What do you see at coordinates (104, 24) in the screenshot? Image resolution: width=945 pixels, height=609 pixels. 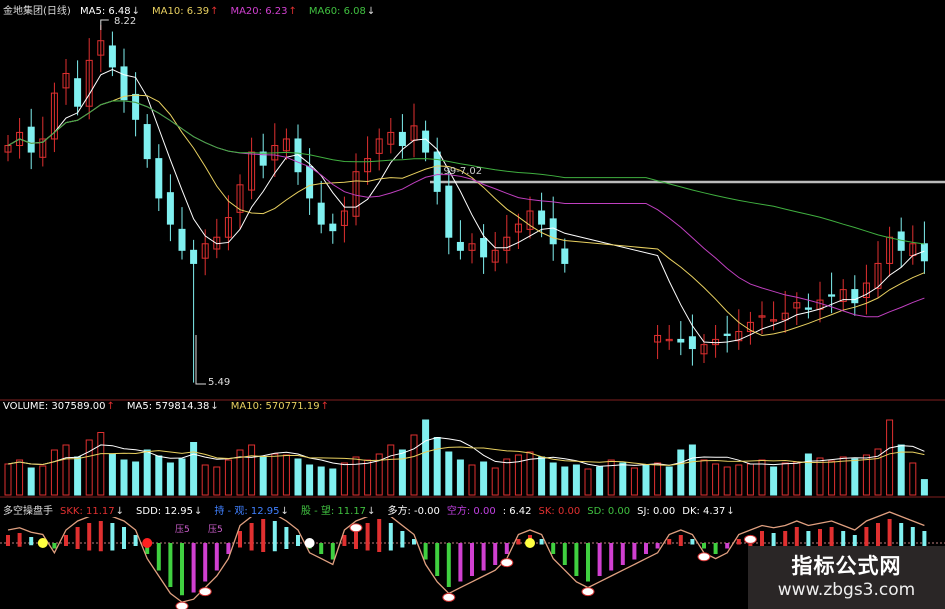 I see `high-marker` at bounding box center [104, 24].